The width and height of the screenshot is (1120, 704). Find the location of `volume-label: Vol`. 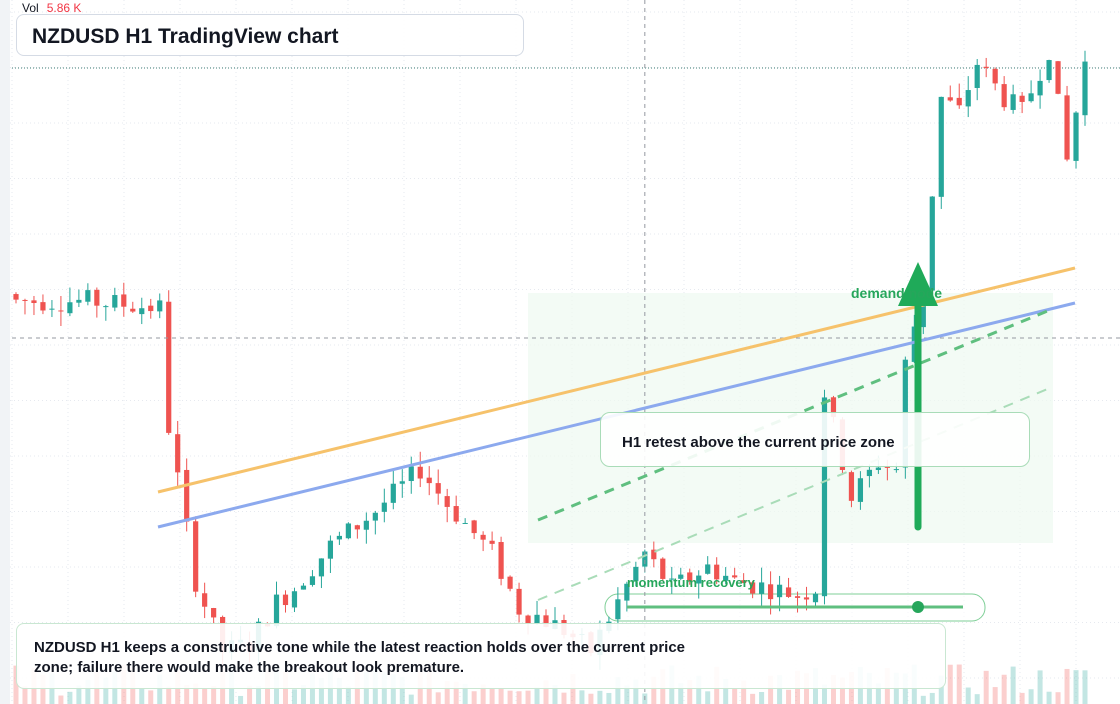

volume-label: Vol is located at coordinates (30, 8).